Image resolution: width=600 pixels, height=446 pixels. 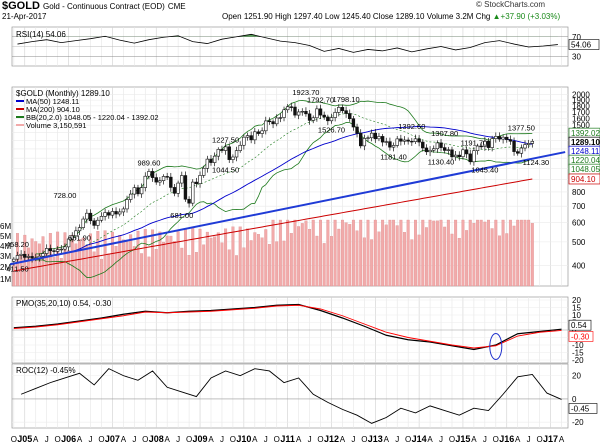 I want to click on change-arrow-icon: ▲, so click(x=496, y=16).